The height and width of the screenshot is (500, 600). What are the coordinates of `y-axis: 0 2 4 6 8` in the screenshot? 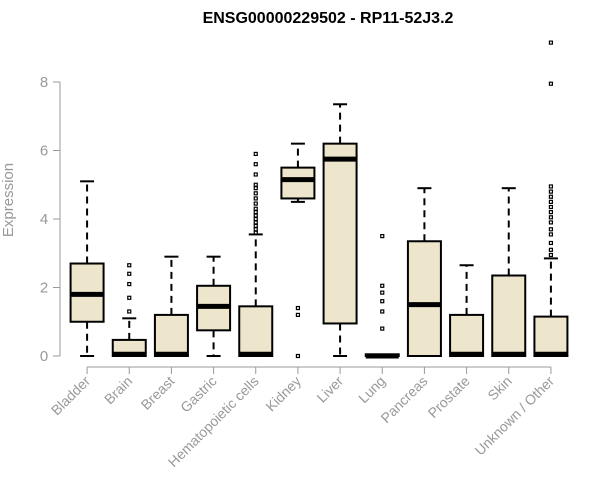 It's located at (50, 219).